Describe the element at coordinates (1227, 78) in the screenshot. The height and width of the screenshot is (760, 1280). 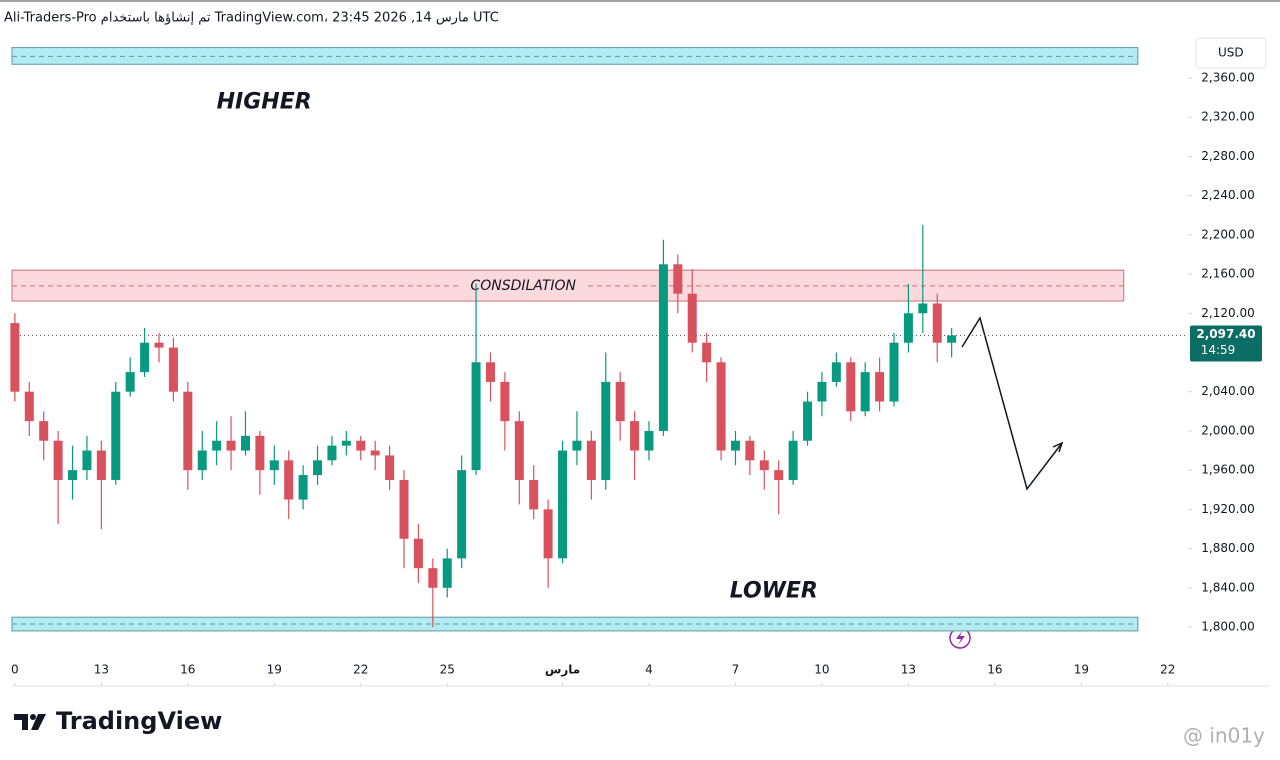
I see `y-tick-label: 2,360.00` at that location.